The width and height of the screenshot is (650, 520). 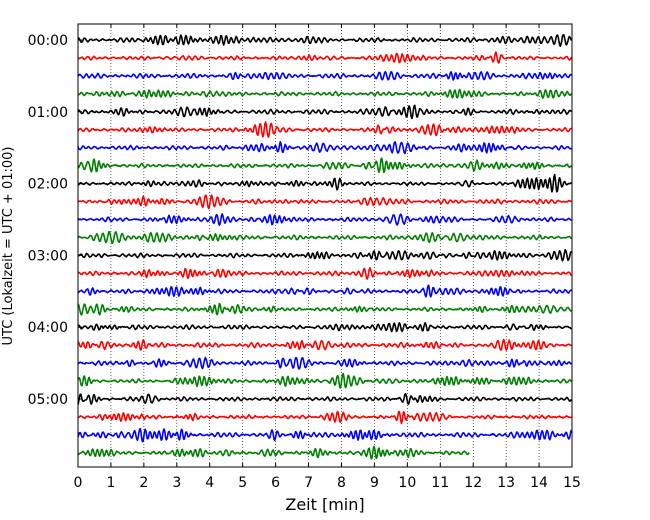 What do you see at coordinates (374, 483) in the screenshot?
I see `x-tick-label: 9` at bounding box center [374, 483].